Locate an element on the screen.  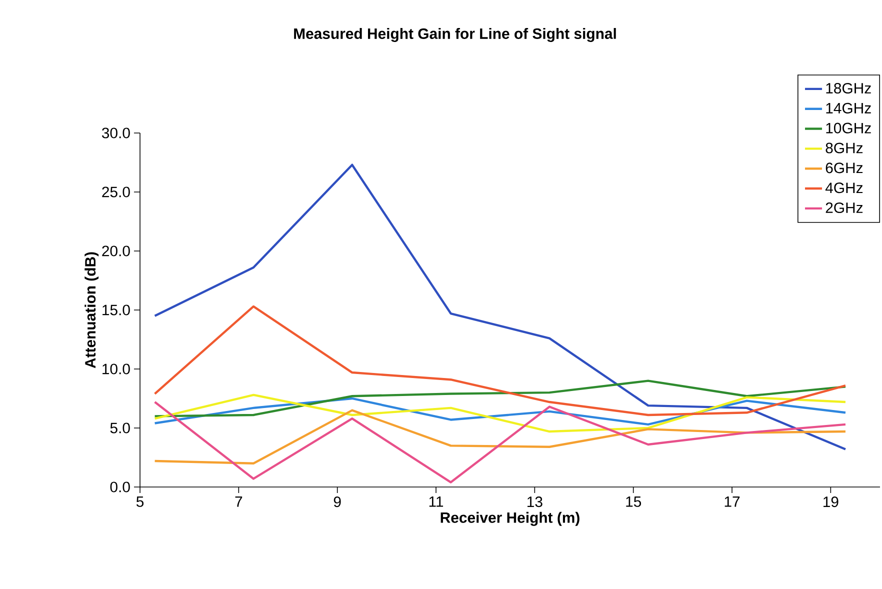
x-tick-label: 15 is located at coordinates (634, 501).